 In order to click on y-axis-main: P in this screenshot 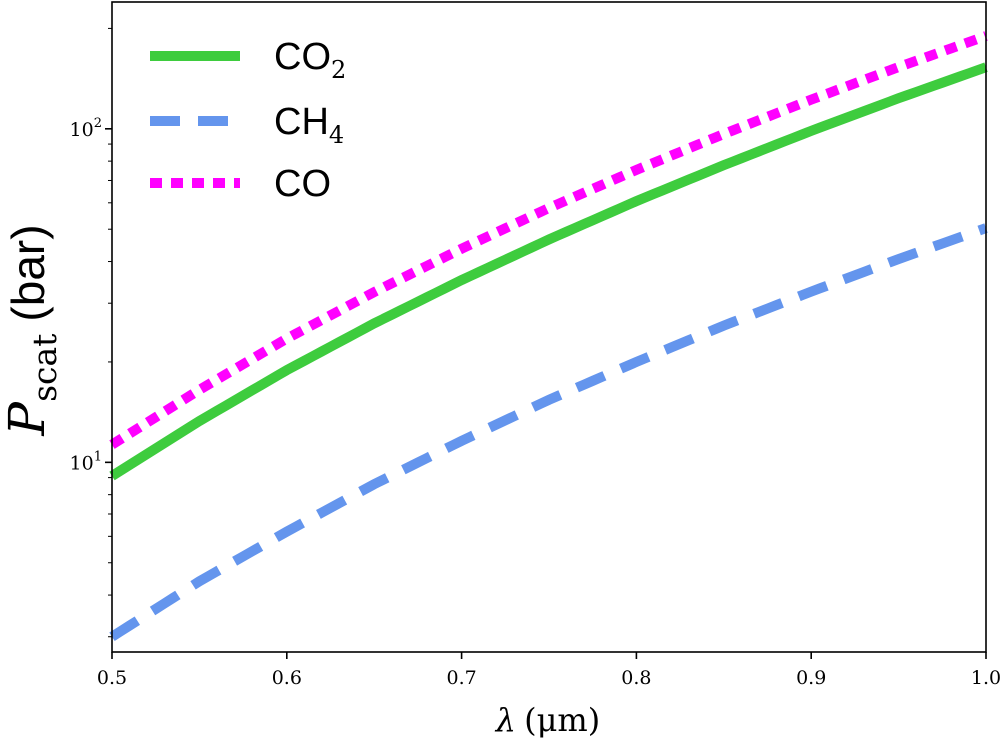, I will do `click(28, 419)`.